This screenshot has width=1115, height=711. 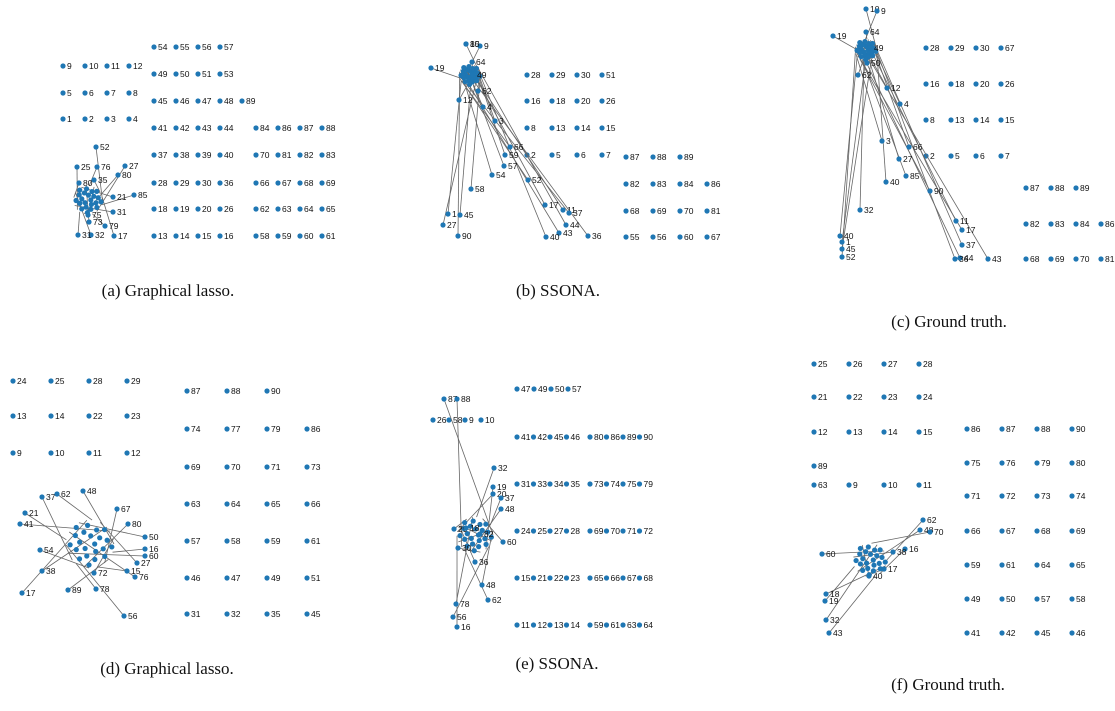 What do you see at coordinates (514, 155) in the screenshot?
I see `cluster-node-label: 59` at bounding box center [514, 155].